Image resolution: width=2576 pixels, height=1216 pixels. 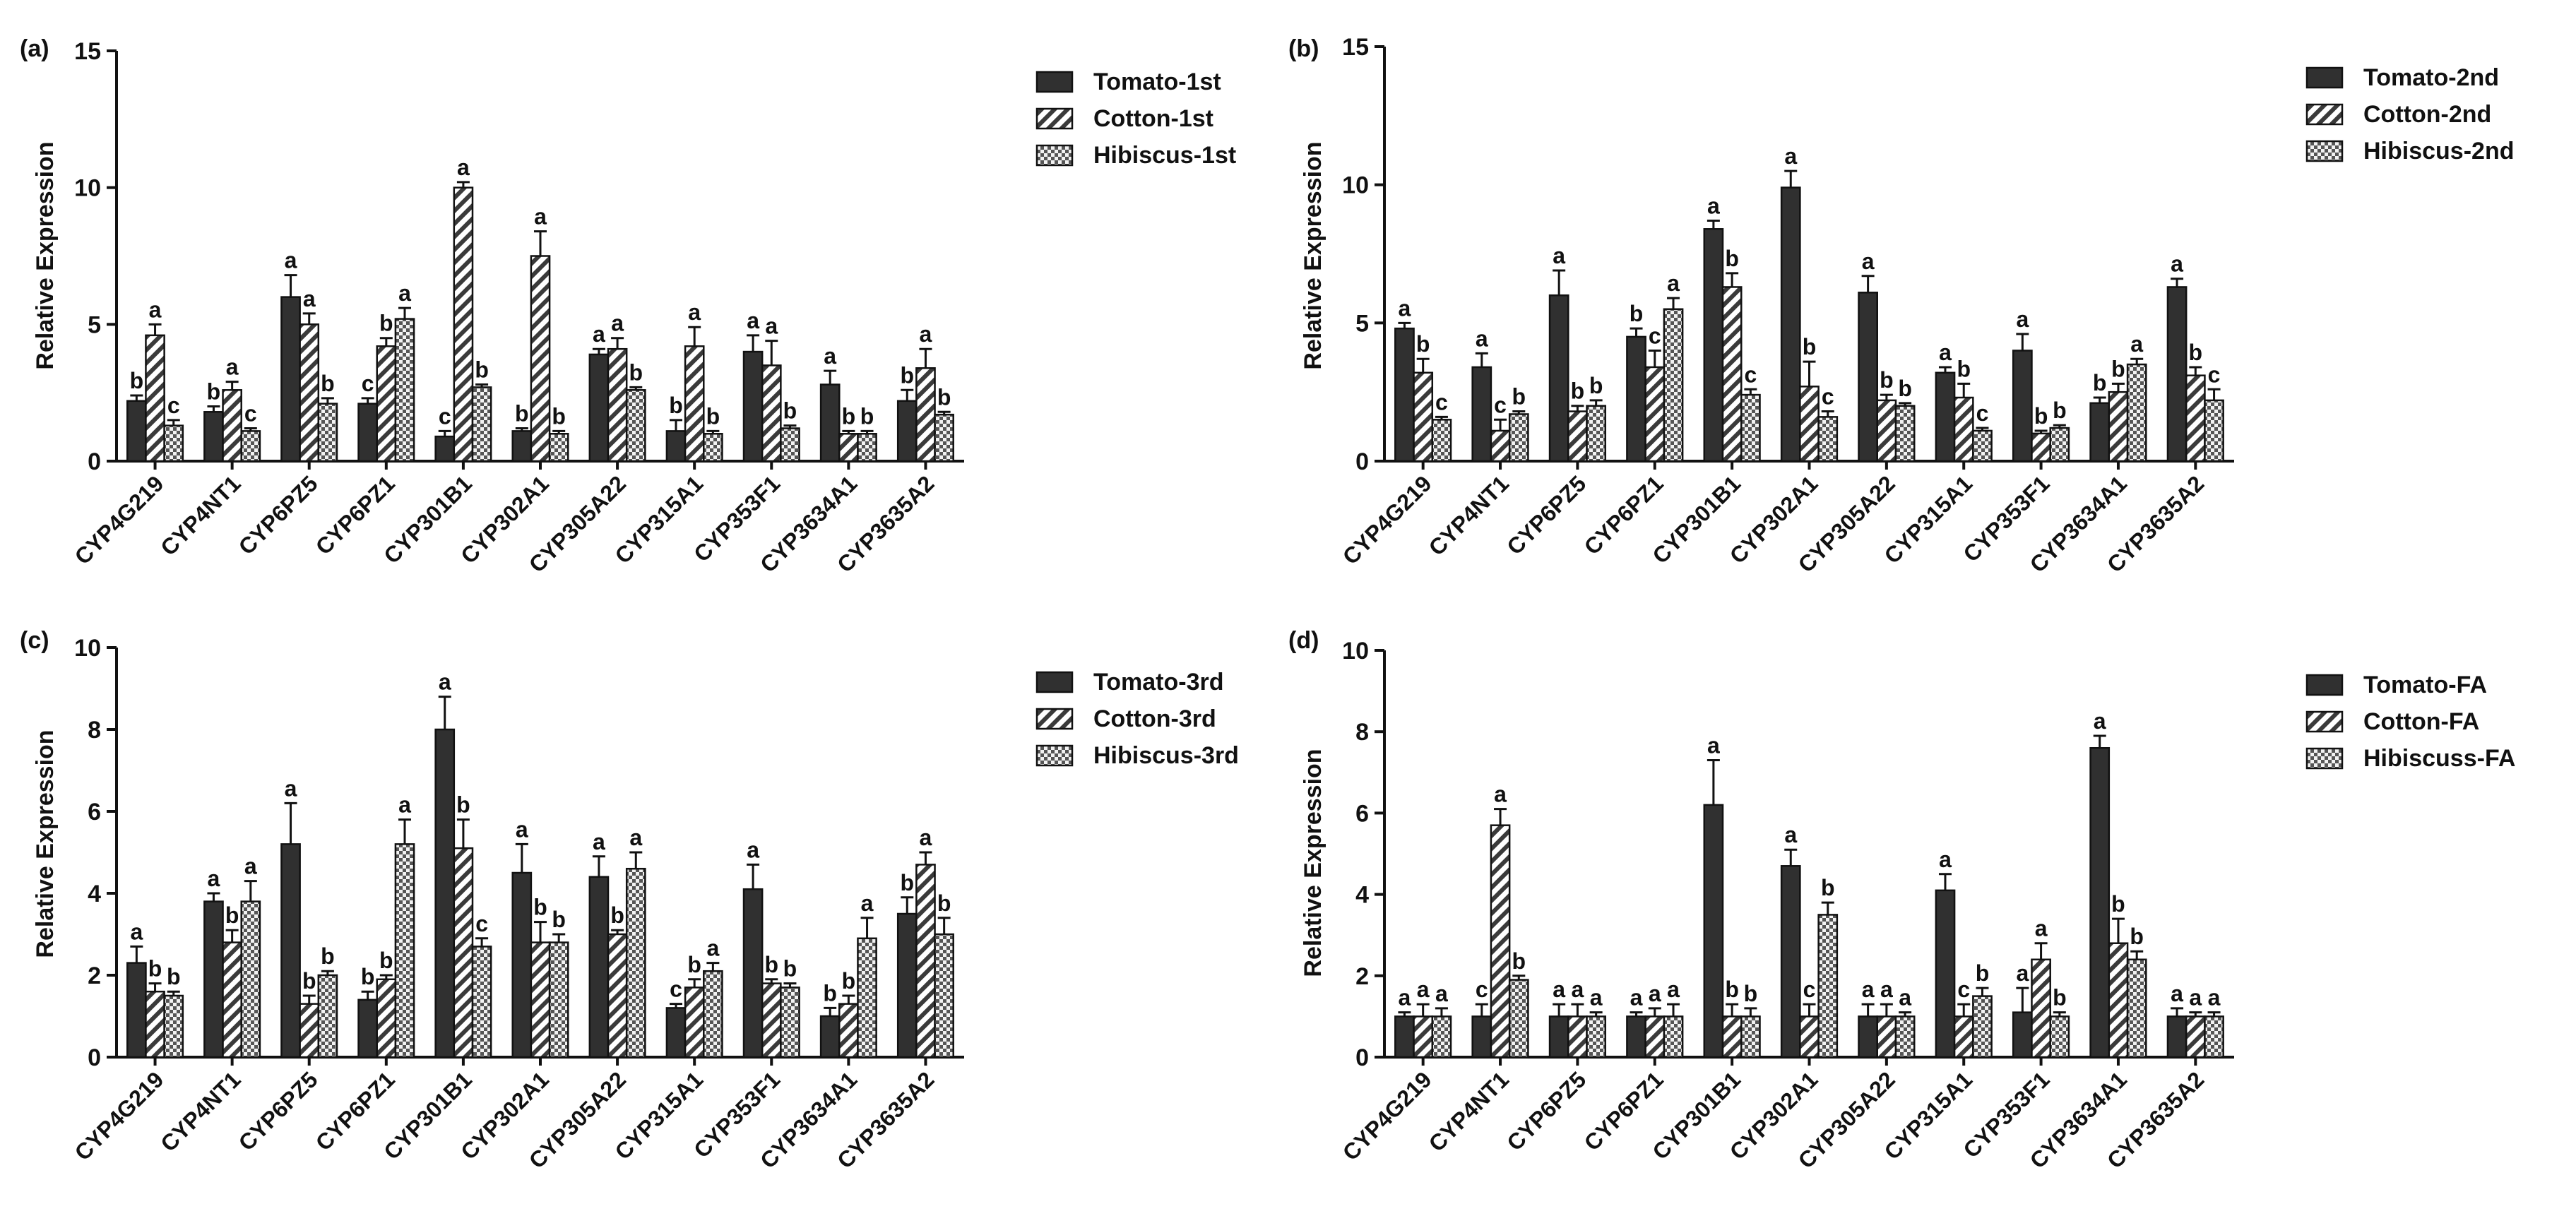 What do you see at coordinates (2421, 721) in the screenshot?
I see `legend-label: Cotton-FA` at bounding box center [2421, 721].